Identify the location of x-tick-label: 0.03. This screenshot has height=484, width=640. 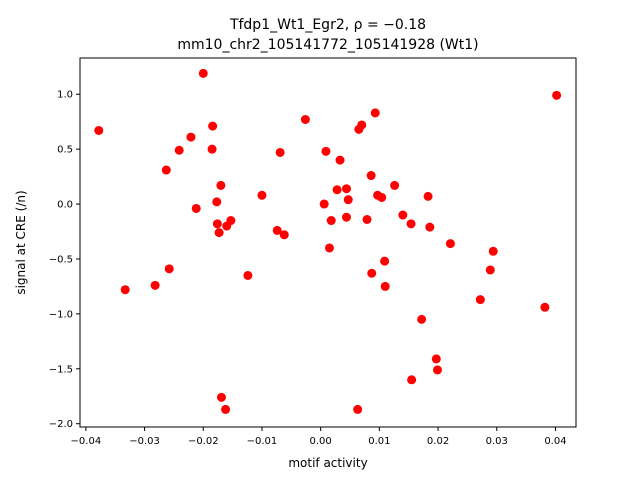
(497, 441).